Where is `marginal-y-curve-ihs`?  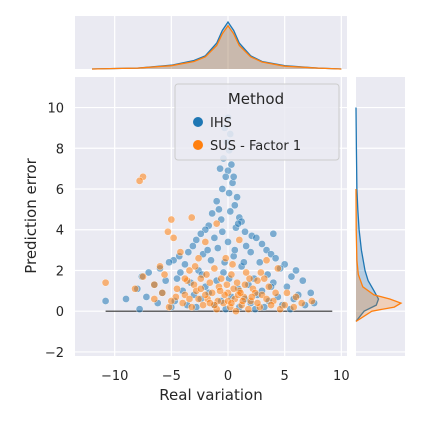 marginal-y-curve-ihs is located at coordinates (367, 214).